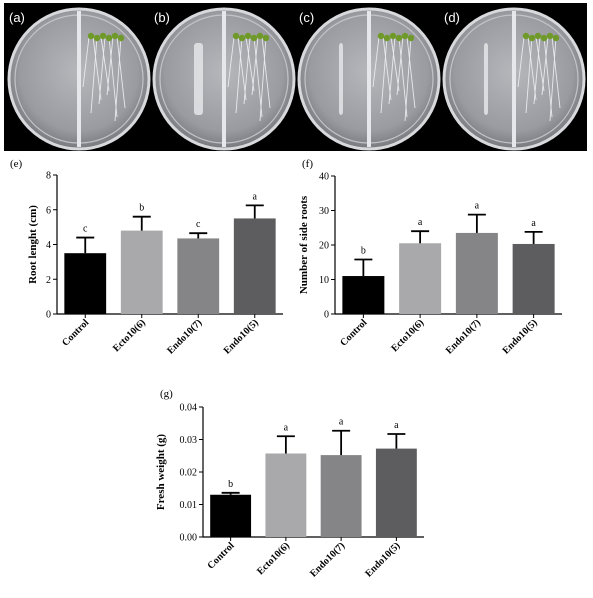 This screenshot has width=593, height=598. What do you see at coordinates (324, 246) in the screenshot?
I see `y-tick-label: 20` at bounding box center [324, 246].